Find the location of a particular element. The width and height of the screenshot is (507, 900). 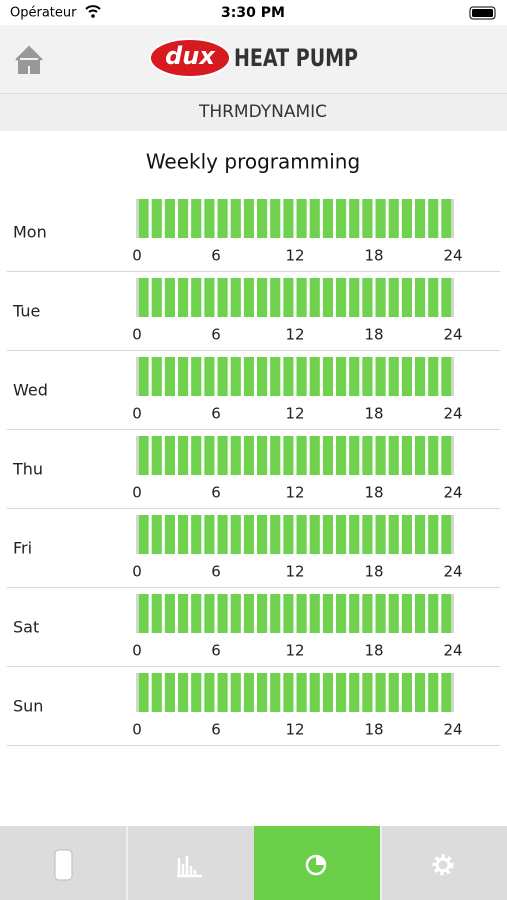

battery-level is located at coordinates (482, 13).